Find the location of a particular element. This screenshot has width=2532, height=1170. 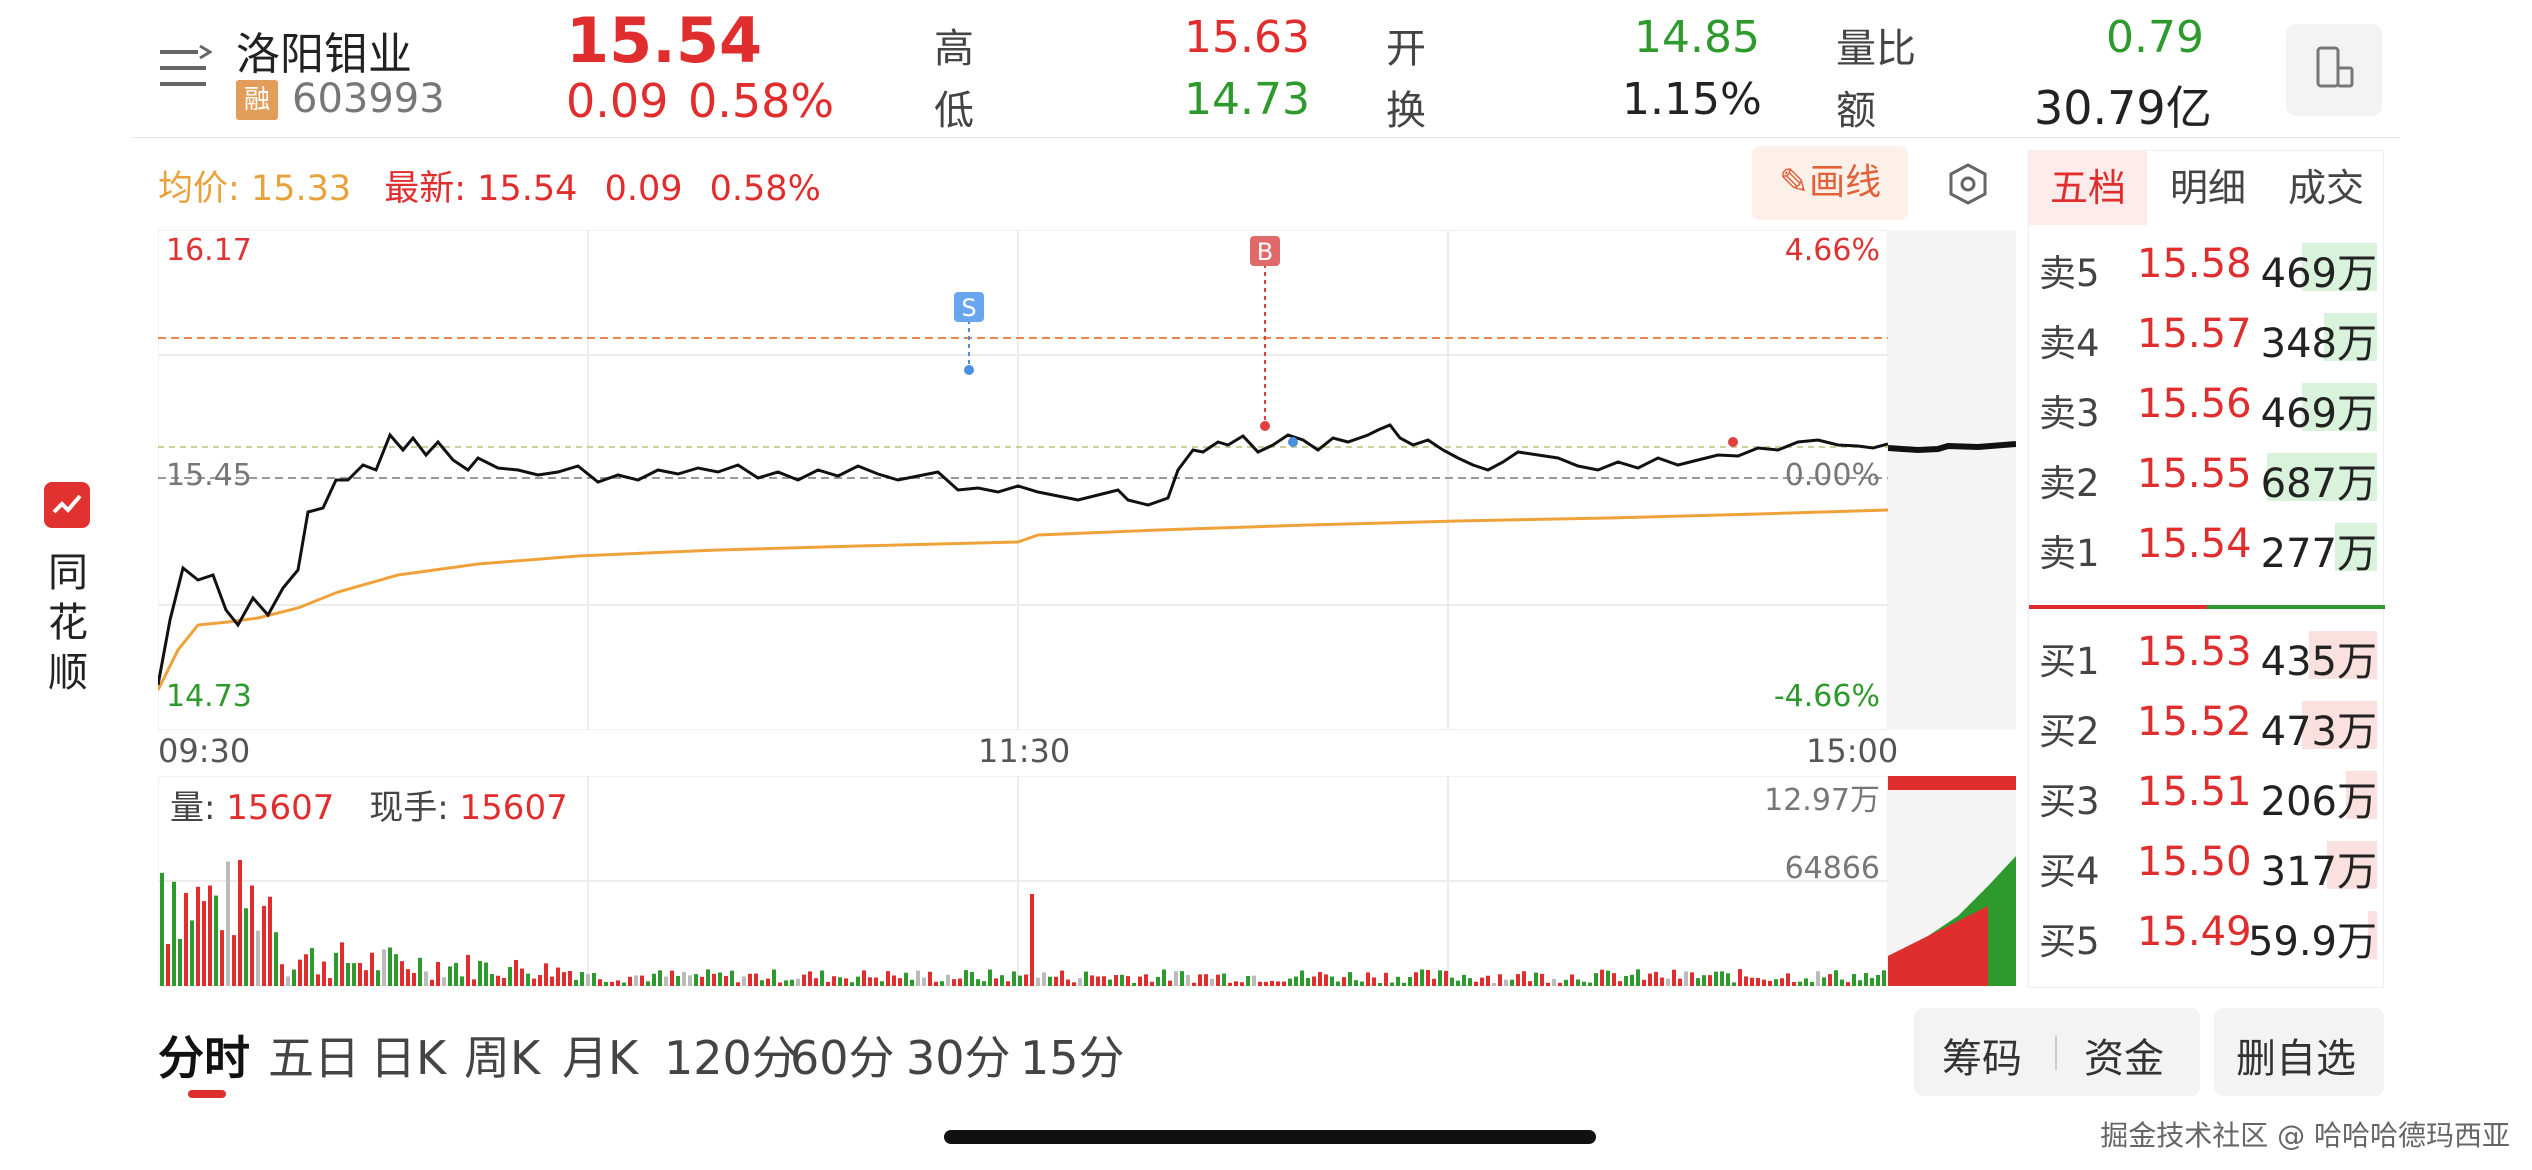

tab-five-levels: 五档 is located at coordinates (2088, 188).